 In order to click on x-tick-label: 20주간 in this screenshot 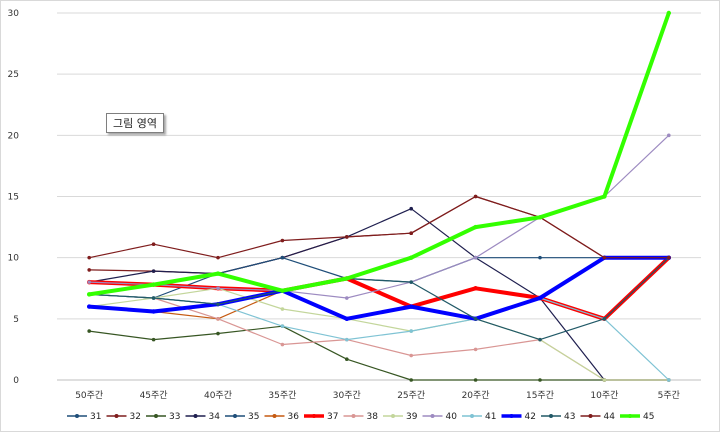, I will do `click(476, 395)`.